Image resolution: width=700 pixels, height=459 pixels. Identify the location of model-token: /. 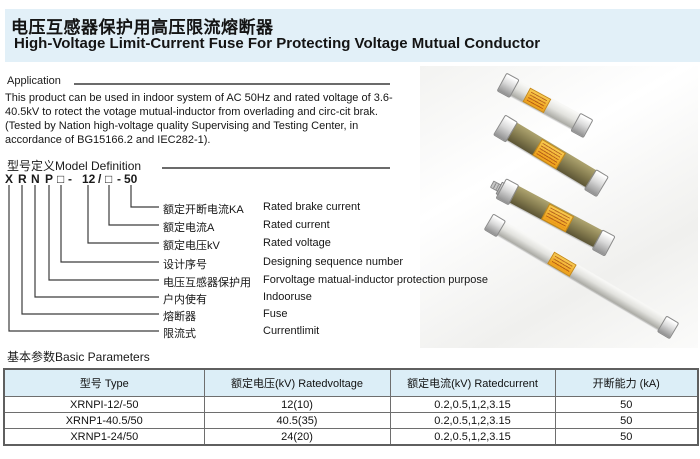
(100, 179).